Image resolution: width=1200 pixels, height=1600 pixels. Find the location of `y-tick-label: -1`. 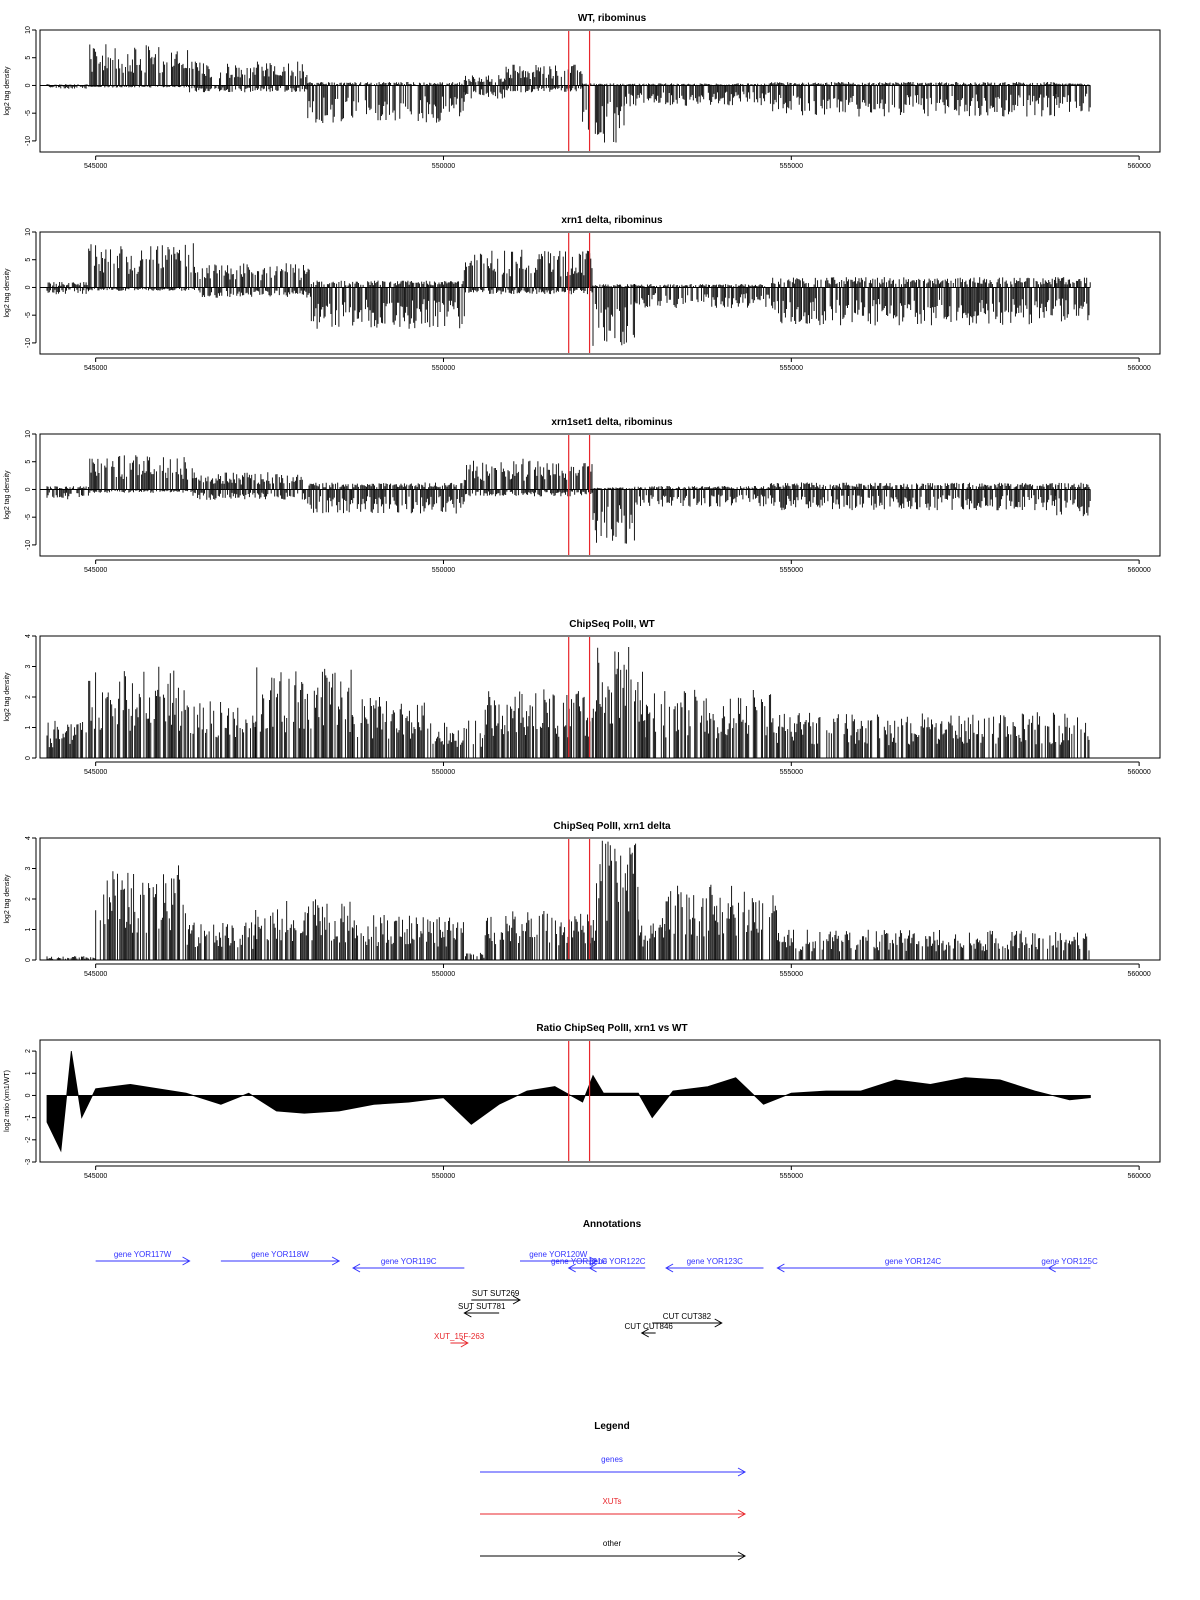

y-tick-label: -1 is located at coordinates (28, 1117).